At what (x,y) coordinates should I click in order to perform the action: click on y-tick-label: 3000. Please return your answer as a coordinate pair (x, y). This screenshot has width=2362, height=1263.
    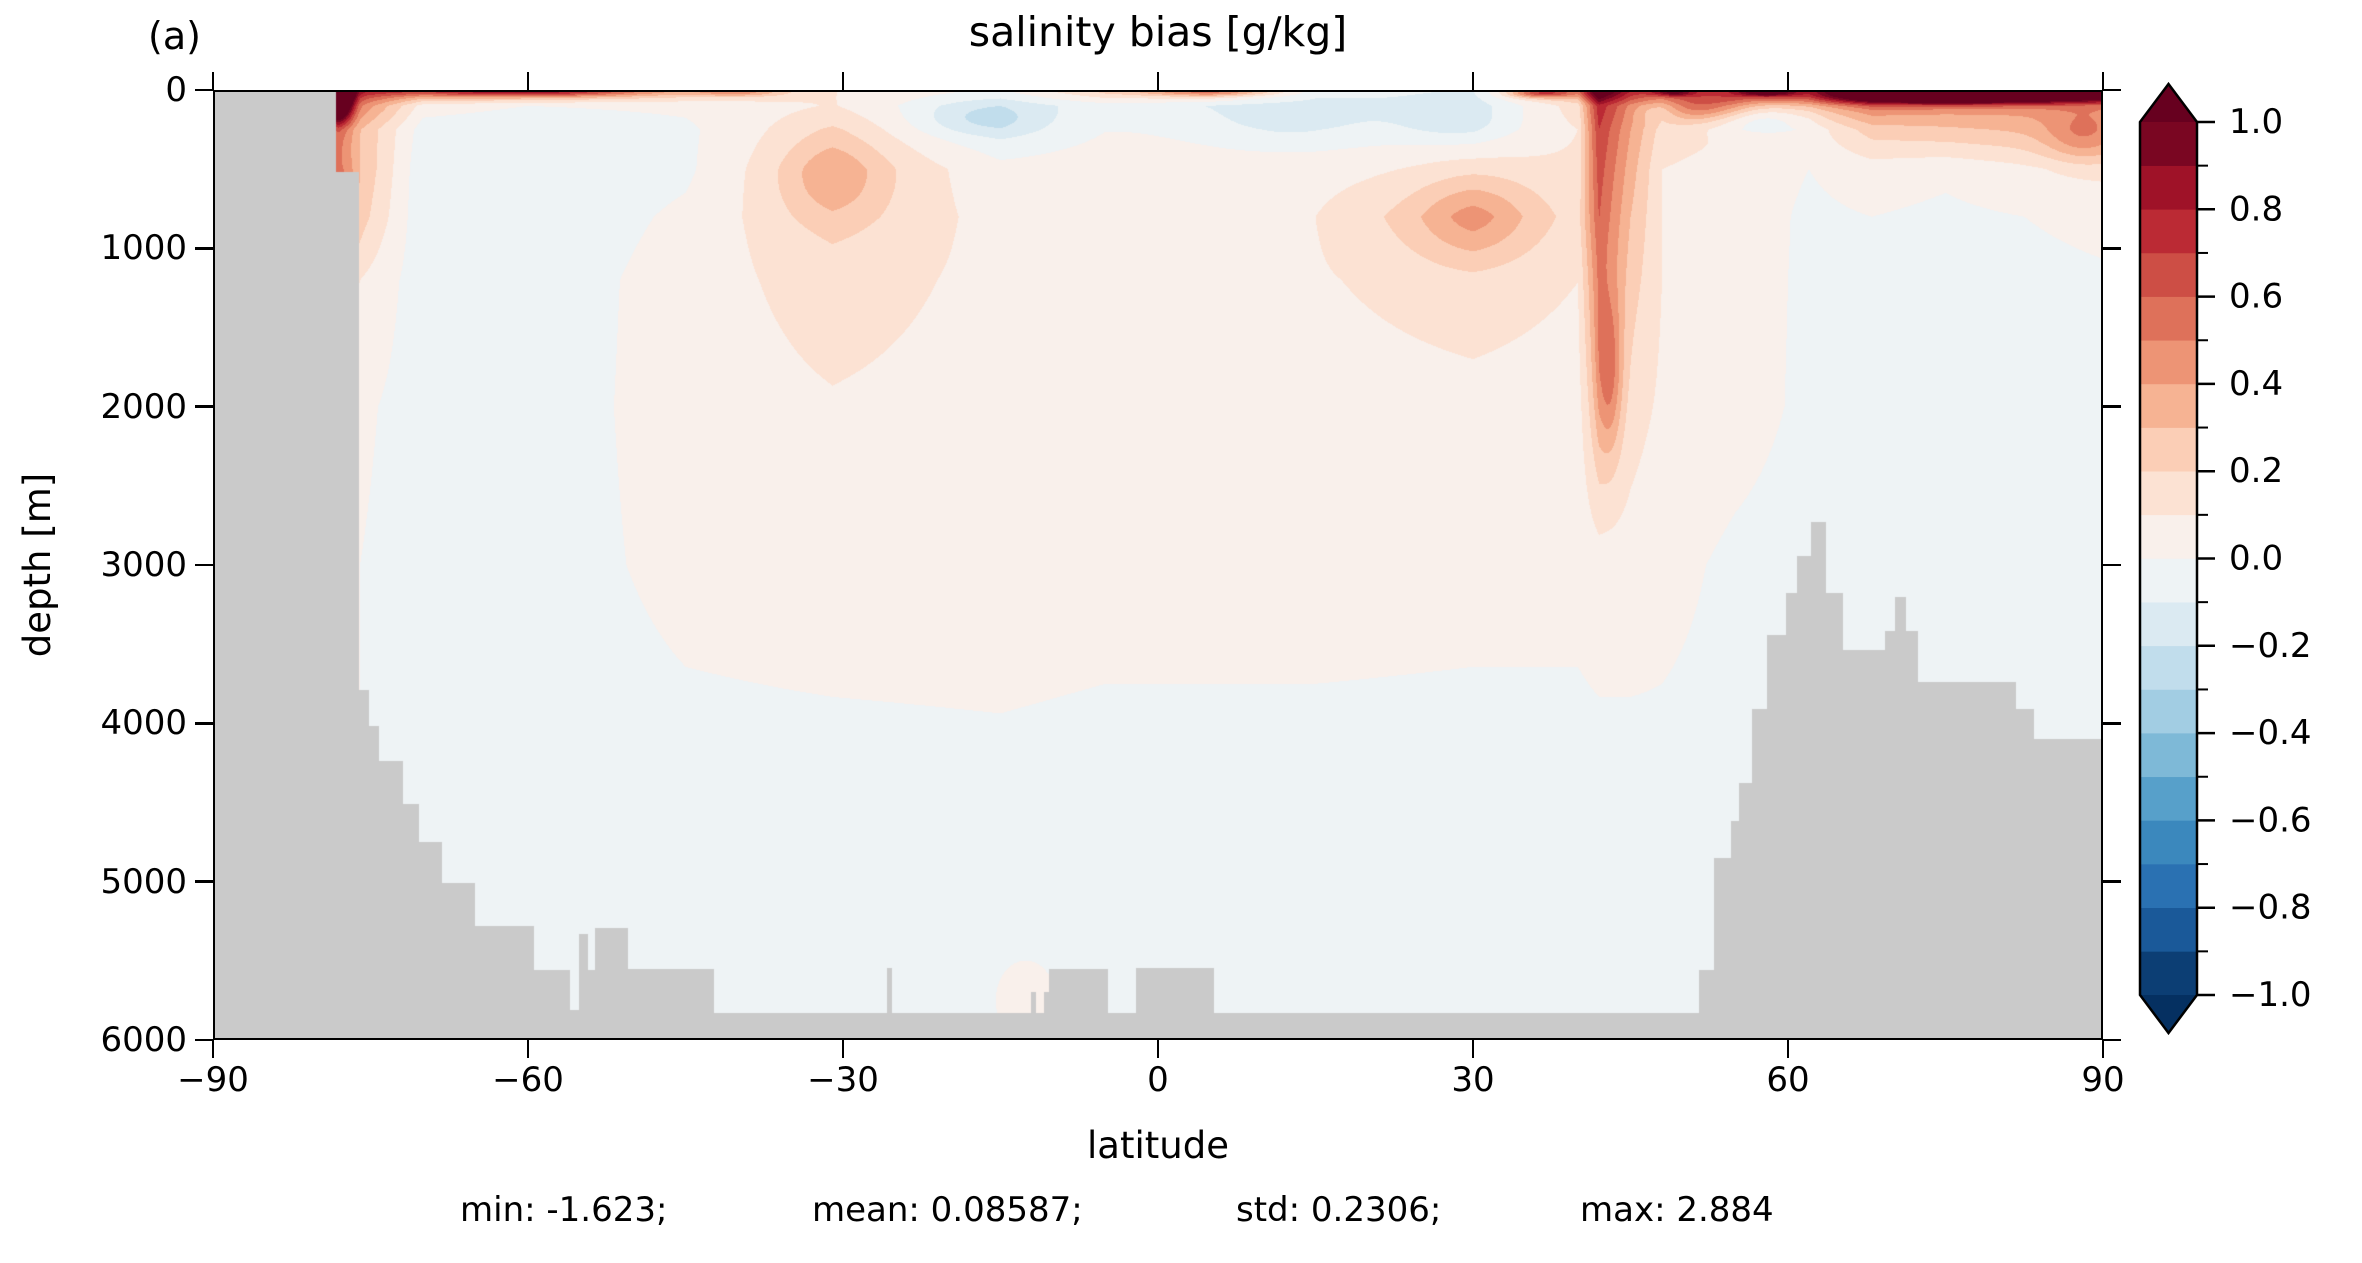
    Looking at the image, I should click on (143, 565).